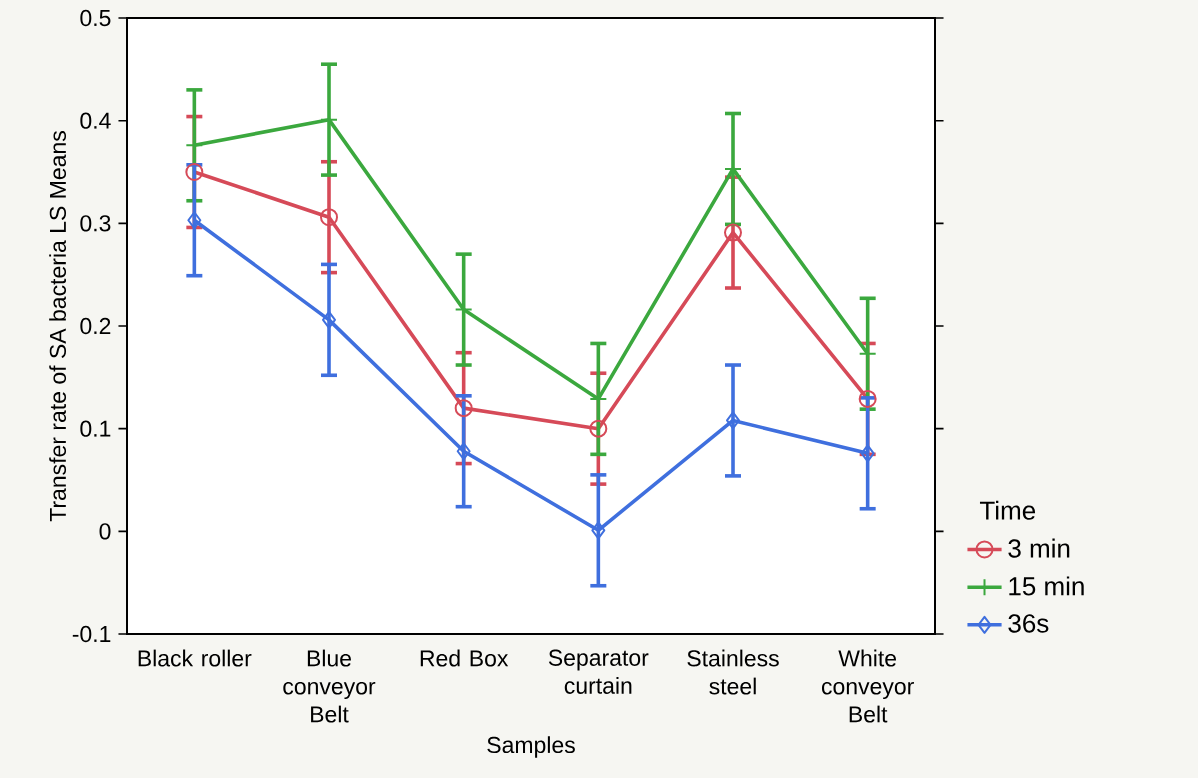 The height and width of the screenshot is (778, 1198). Describe the element at coordinates (58, 326) in the screenshot. I see `y-axis-title: Transfer rate of SA bacteria LS Means` at that location.